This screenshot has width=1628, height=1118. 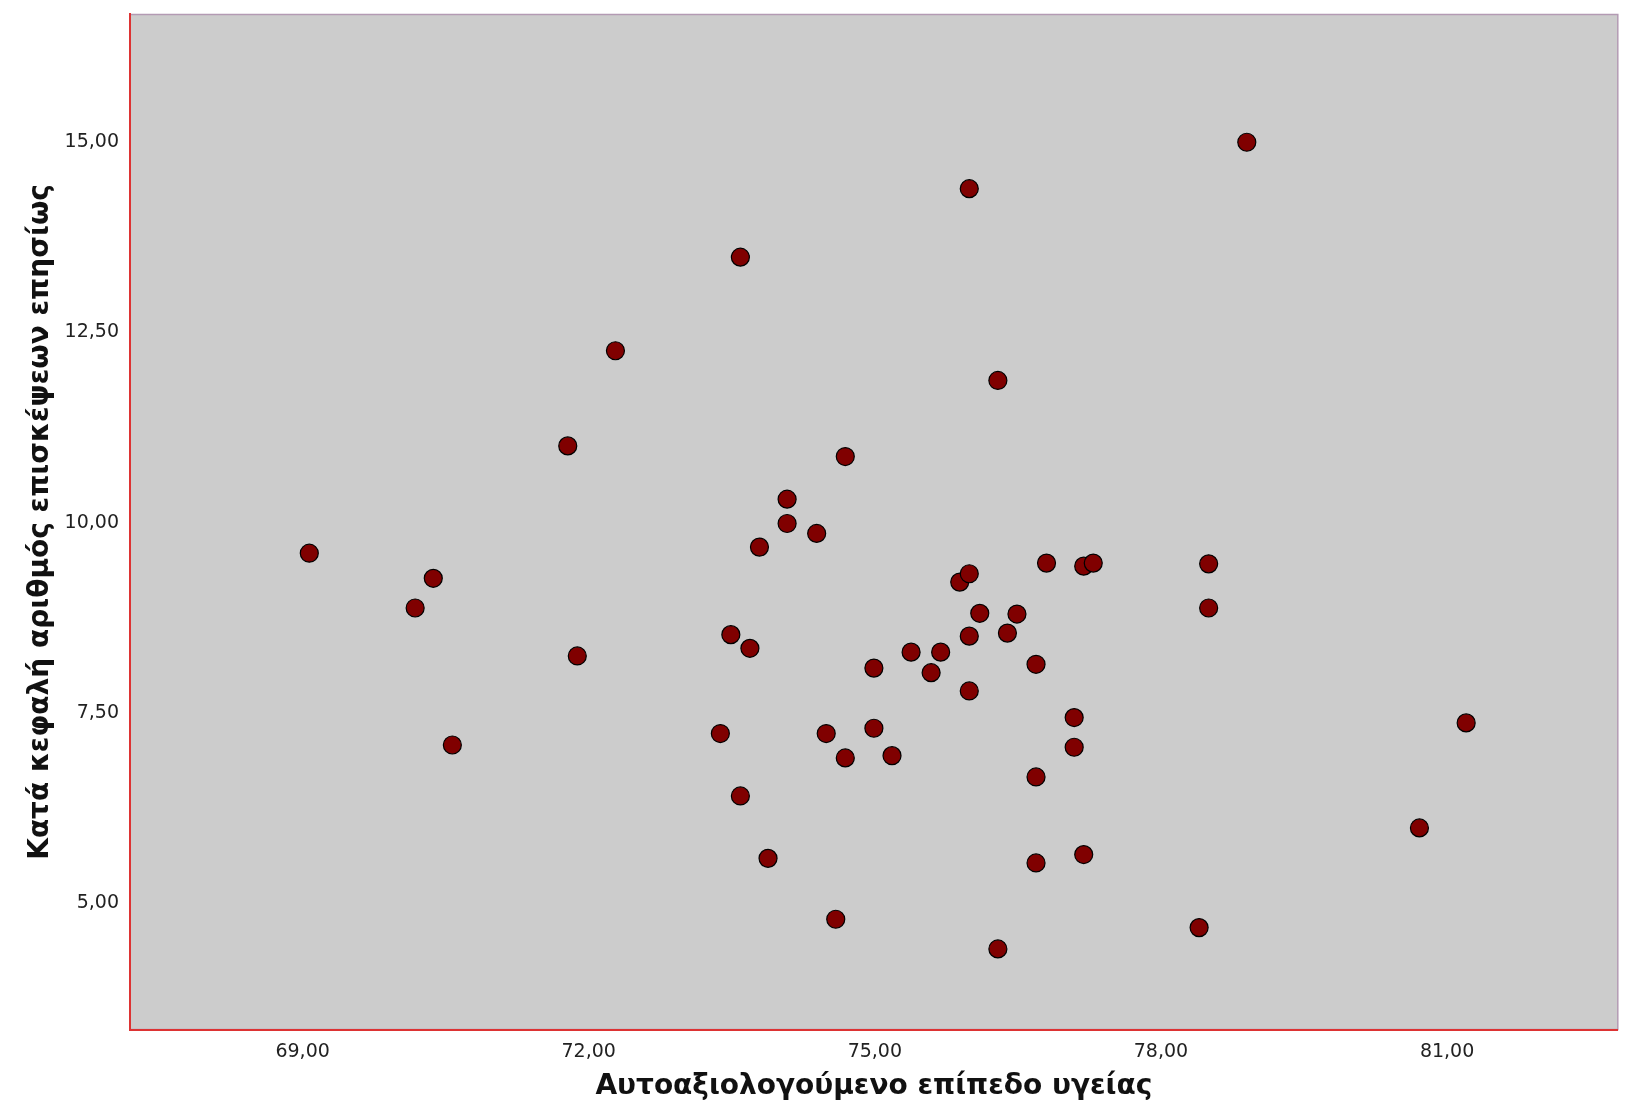 What do you see at coordinates (1447, 1049) in the screenshot?
I see `x-tick-label: 81,00` at bounding box center [1447, 1049].